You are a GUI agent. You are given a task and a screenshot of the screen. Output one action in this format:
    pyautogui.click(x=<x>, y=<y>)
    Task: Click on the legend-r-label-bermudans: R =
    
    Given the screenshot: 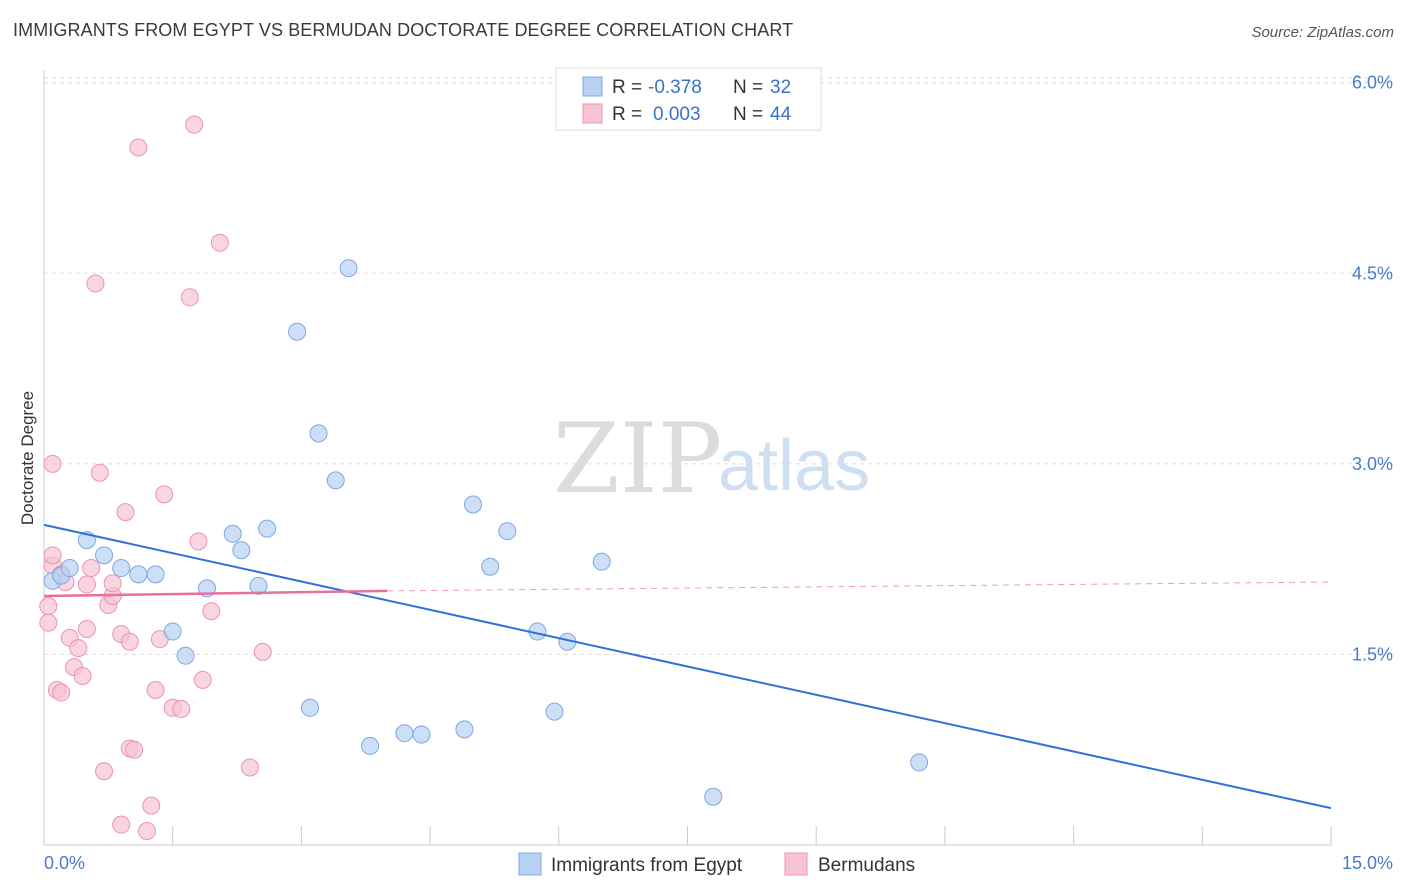 What is the action you would take?
    pyautogui.click(x=627, y=114)
    